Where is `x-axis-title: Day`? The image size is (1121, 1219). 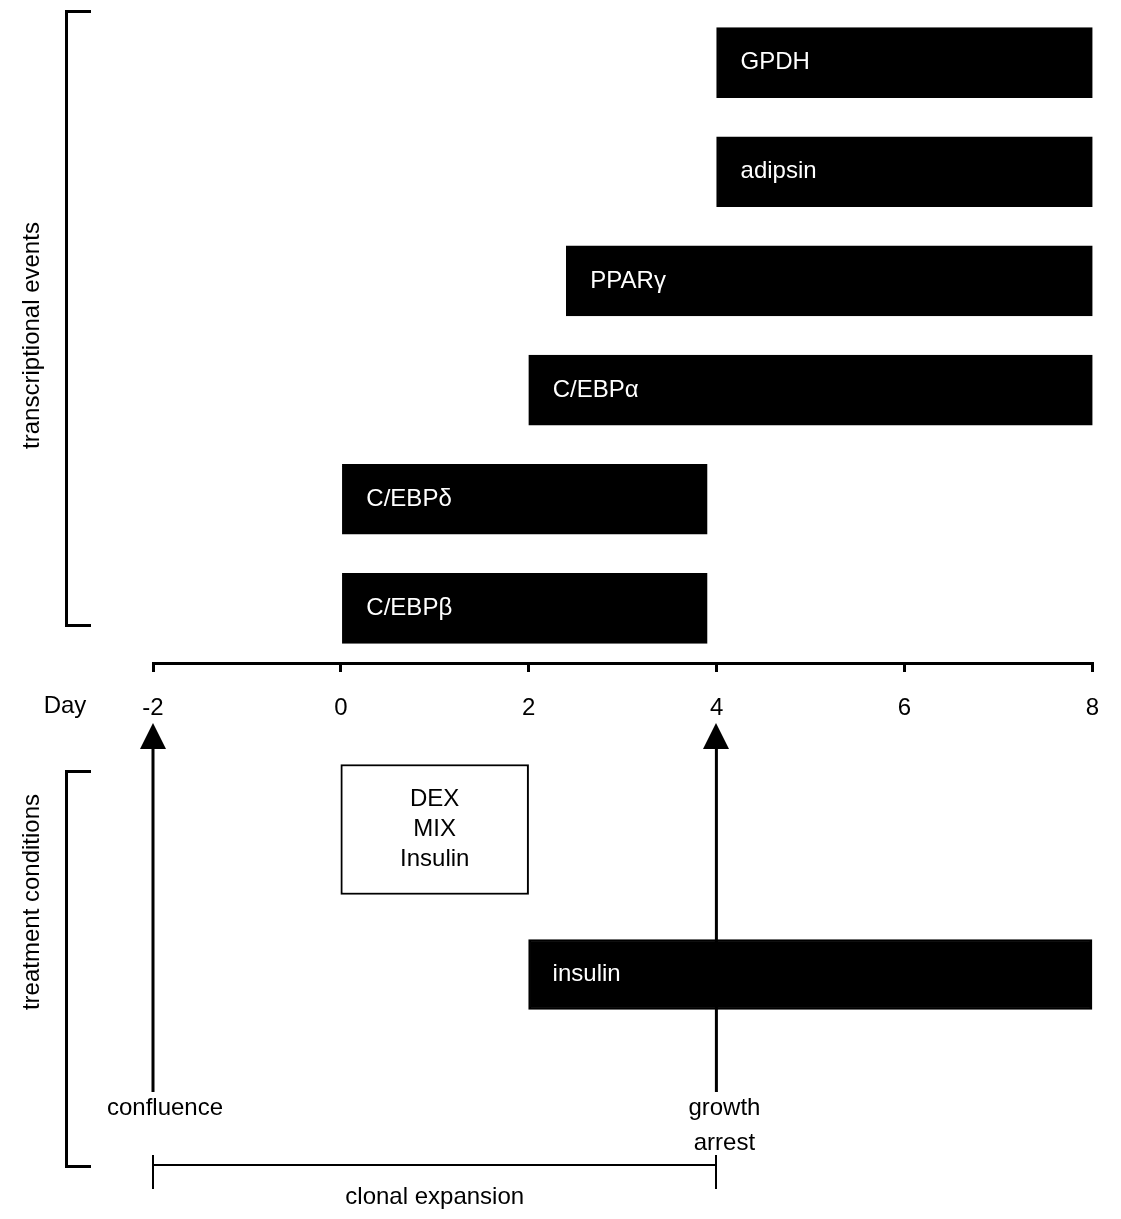 x-axis-title: Day is located at coordinates (65, 704).